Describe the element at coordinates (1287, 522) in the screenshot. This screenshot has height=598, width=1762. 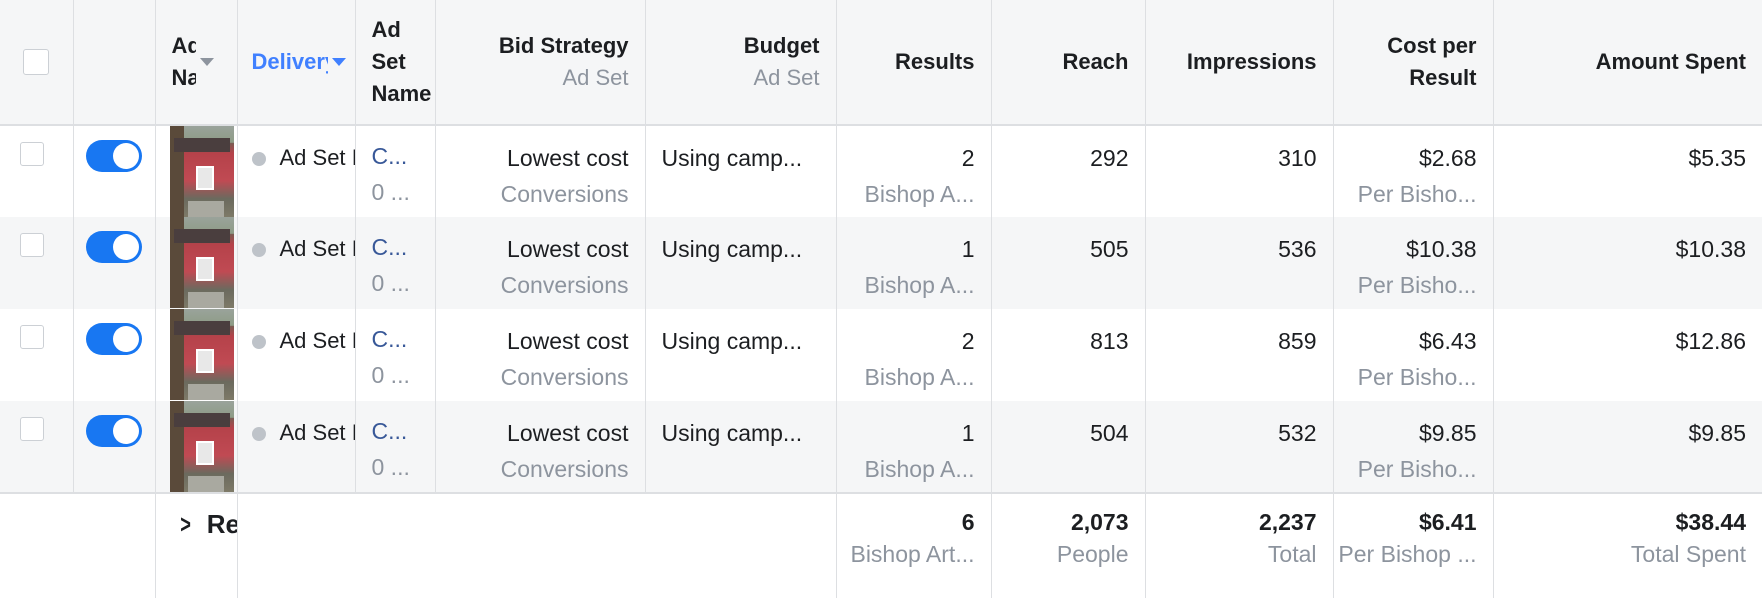
I see `total-impressions: 2,237` at that location.